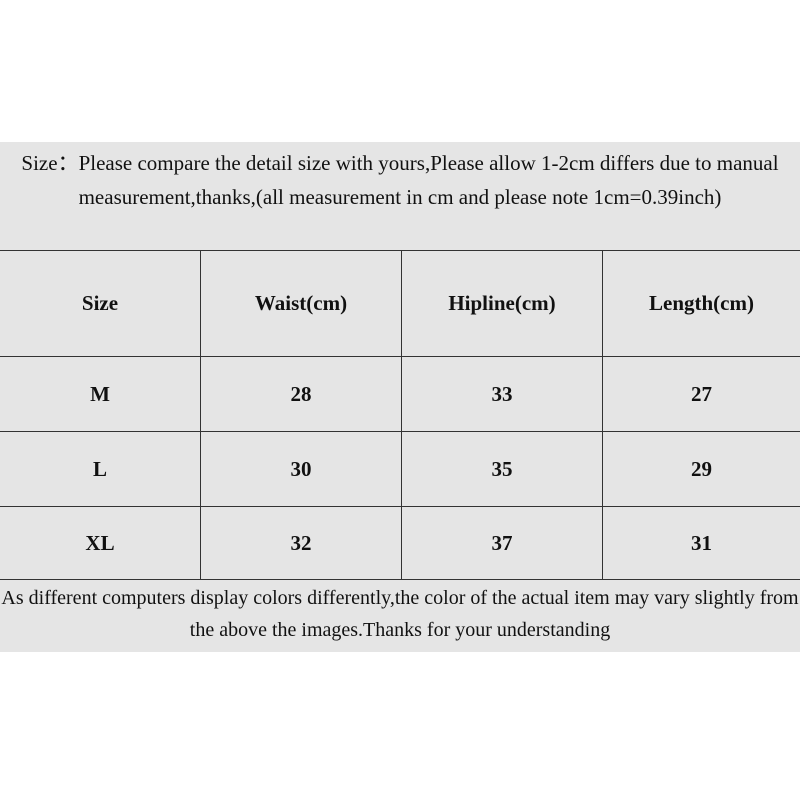 This screenshot has width=800, height=800. What do you see at coordinates (100, 542) in the screenshot?
I see `table-cell: XL` at bounding box center [100, 542].